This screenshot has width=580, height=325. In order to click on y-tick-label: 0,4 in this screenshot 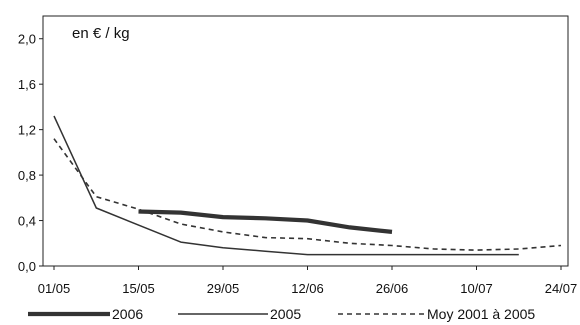, I will do `click(27, 221)`.